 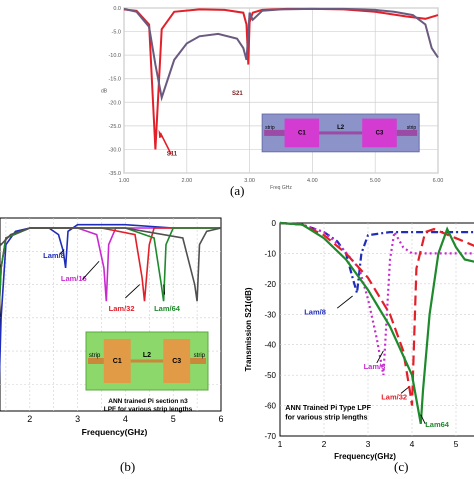 What do you see at coordinates (270, 375) in the screenshot?
I see `y-tick-label: -50` at bounding box center [270, 375].